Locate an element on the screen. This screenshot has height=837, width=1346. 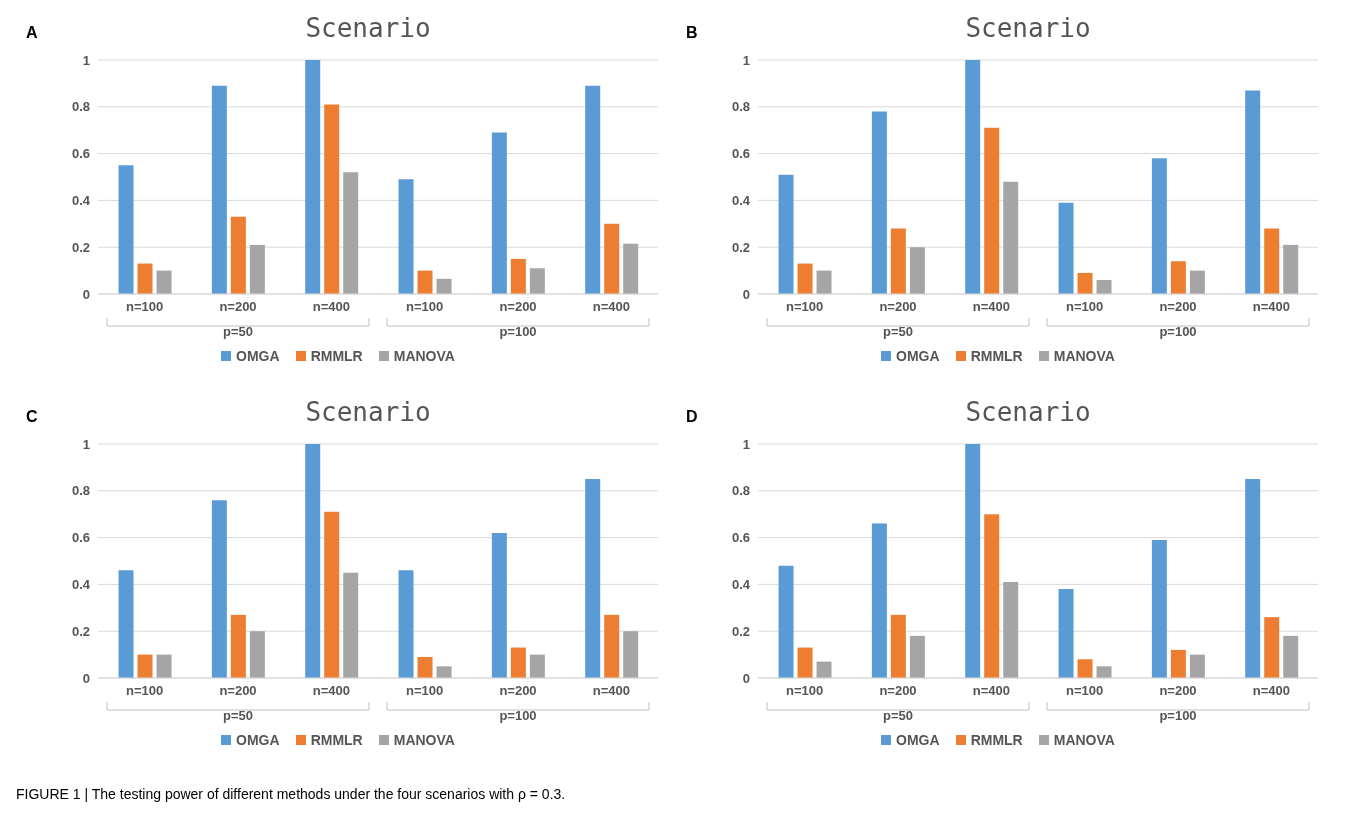
y-tick-label: 0.2 is located at coordinates (80, 247).